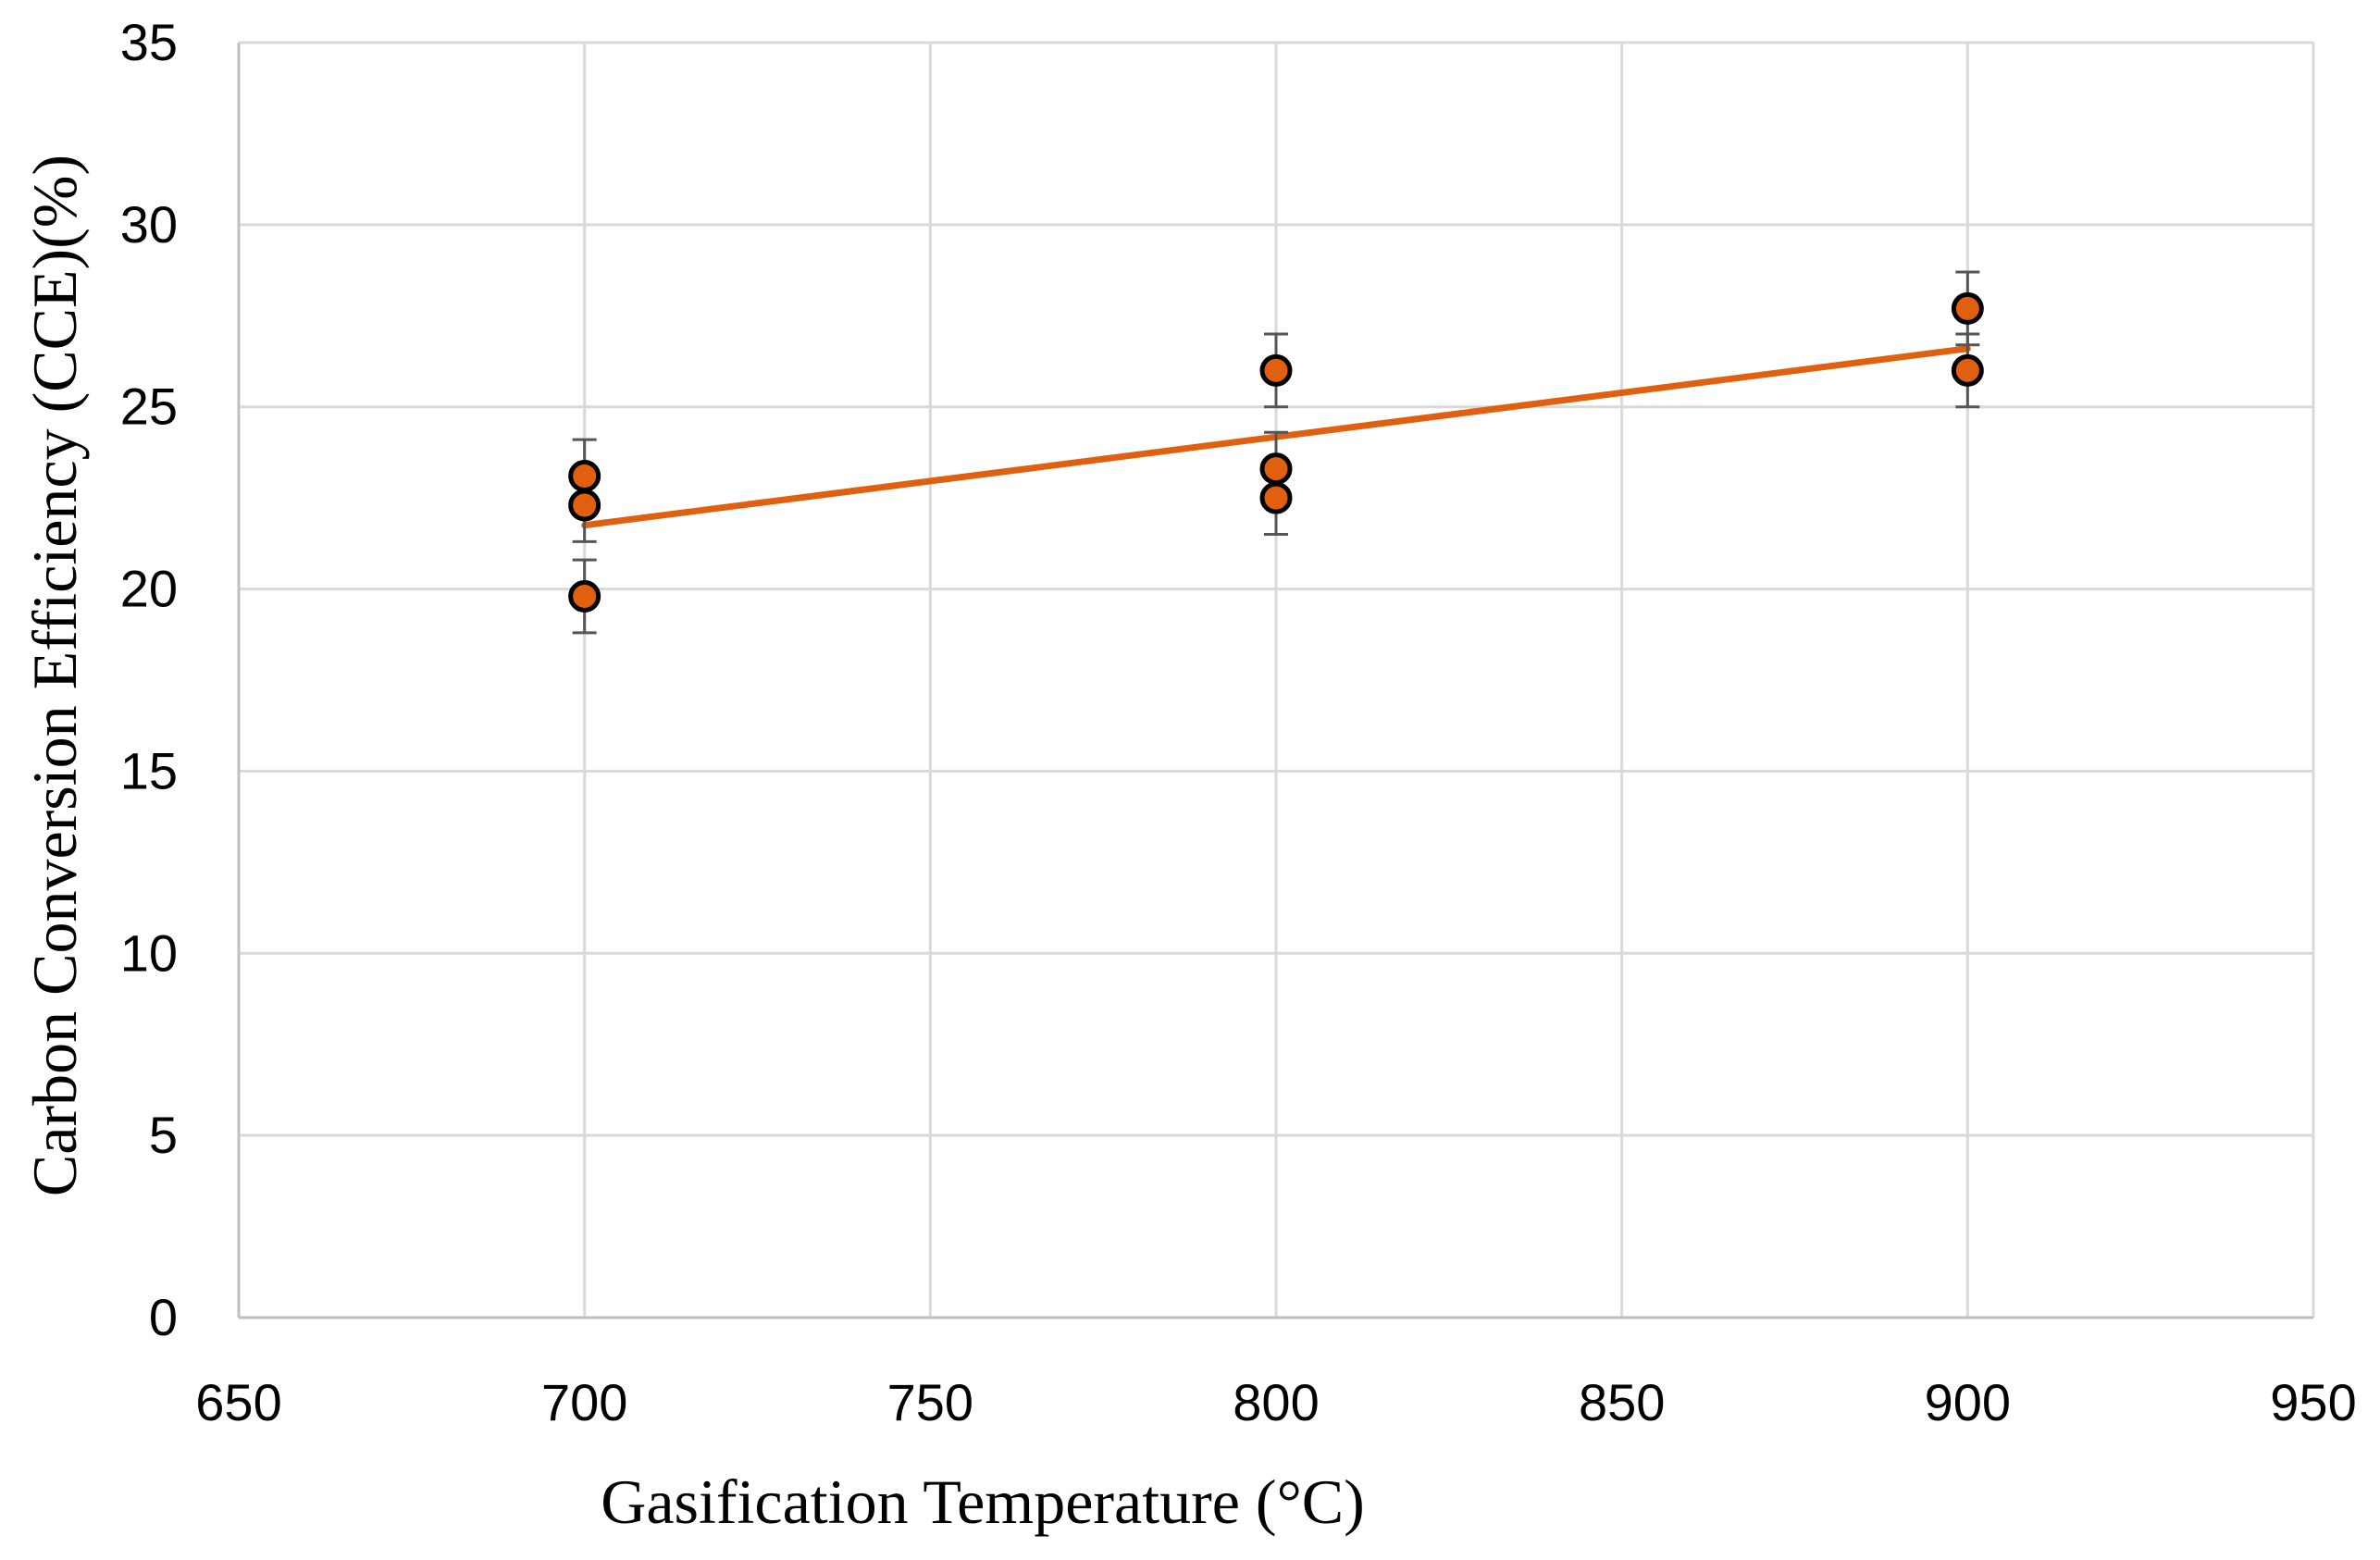 The height and width of the screenshot is (1560, 2380). I want to click on x-tick-label: 700, so click(584, 1402).